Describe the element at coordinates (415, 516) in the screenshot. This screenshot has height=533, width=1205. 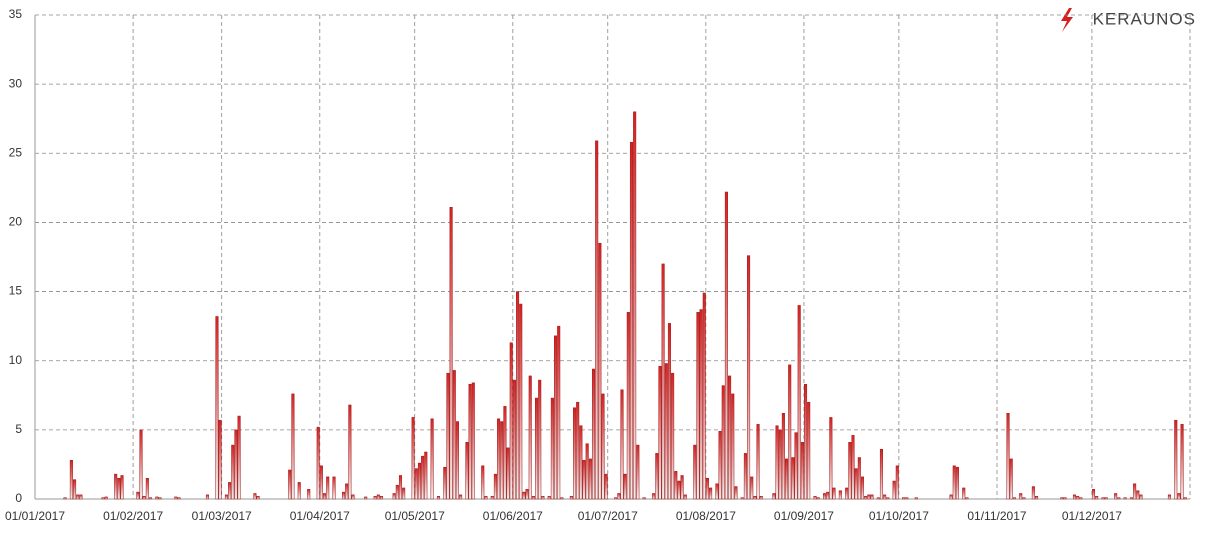
I see `x-tick-label: 01/05/2017` at that location.